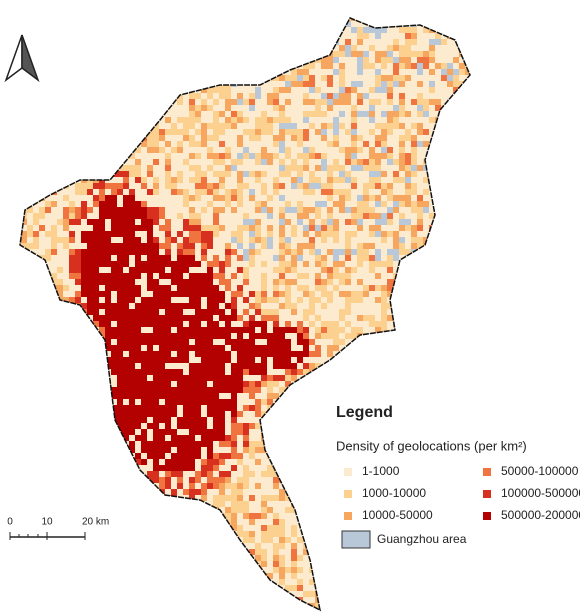 This screenshot has height=616, width=580. What do you see at coordinates (95, 522) in the screenshot?
I see `scale-label: 20 km` at bounding box center [95, 522].